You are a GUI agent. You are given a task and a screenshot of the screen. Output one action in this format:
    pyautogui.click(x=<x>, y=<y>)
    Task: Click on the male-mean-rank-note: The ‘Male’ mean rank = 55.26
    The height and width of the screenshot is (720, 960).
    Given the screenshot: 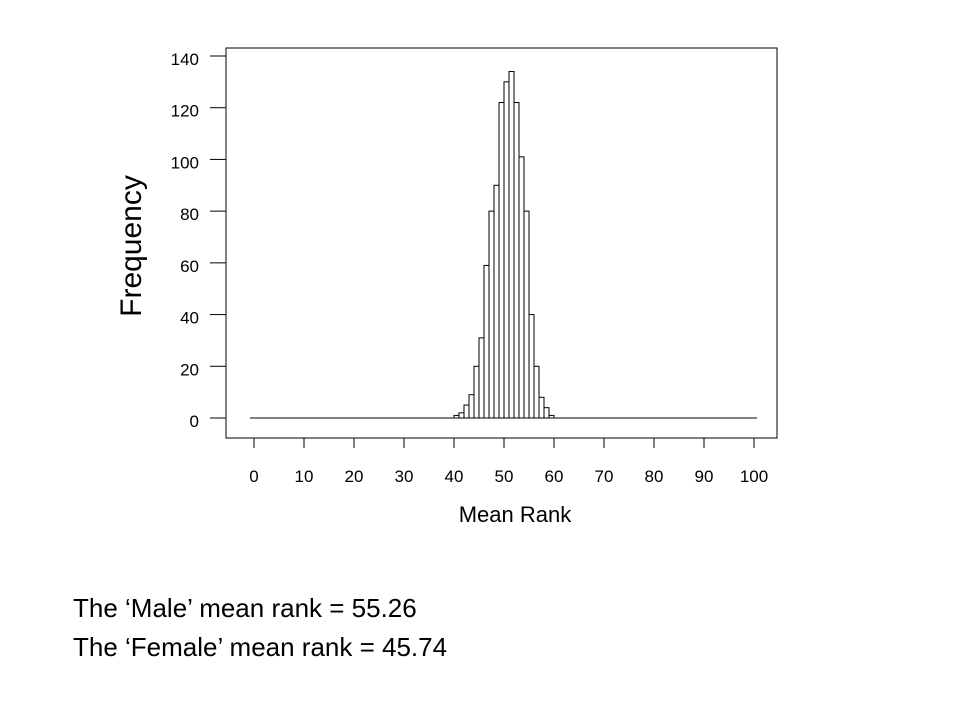 What is the action you would take?
    pyautogui.click(x=245, y=608)
    